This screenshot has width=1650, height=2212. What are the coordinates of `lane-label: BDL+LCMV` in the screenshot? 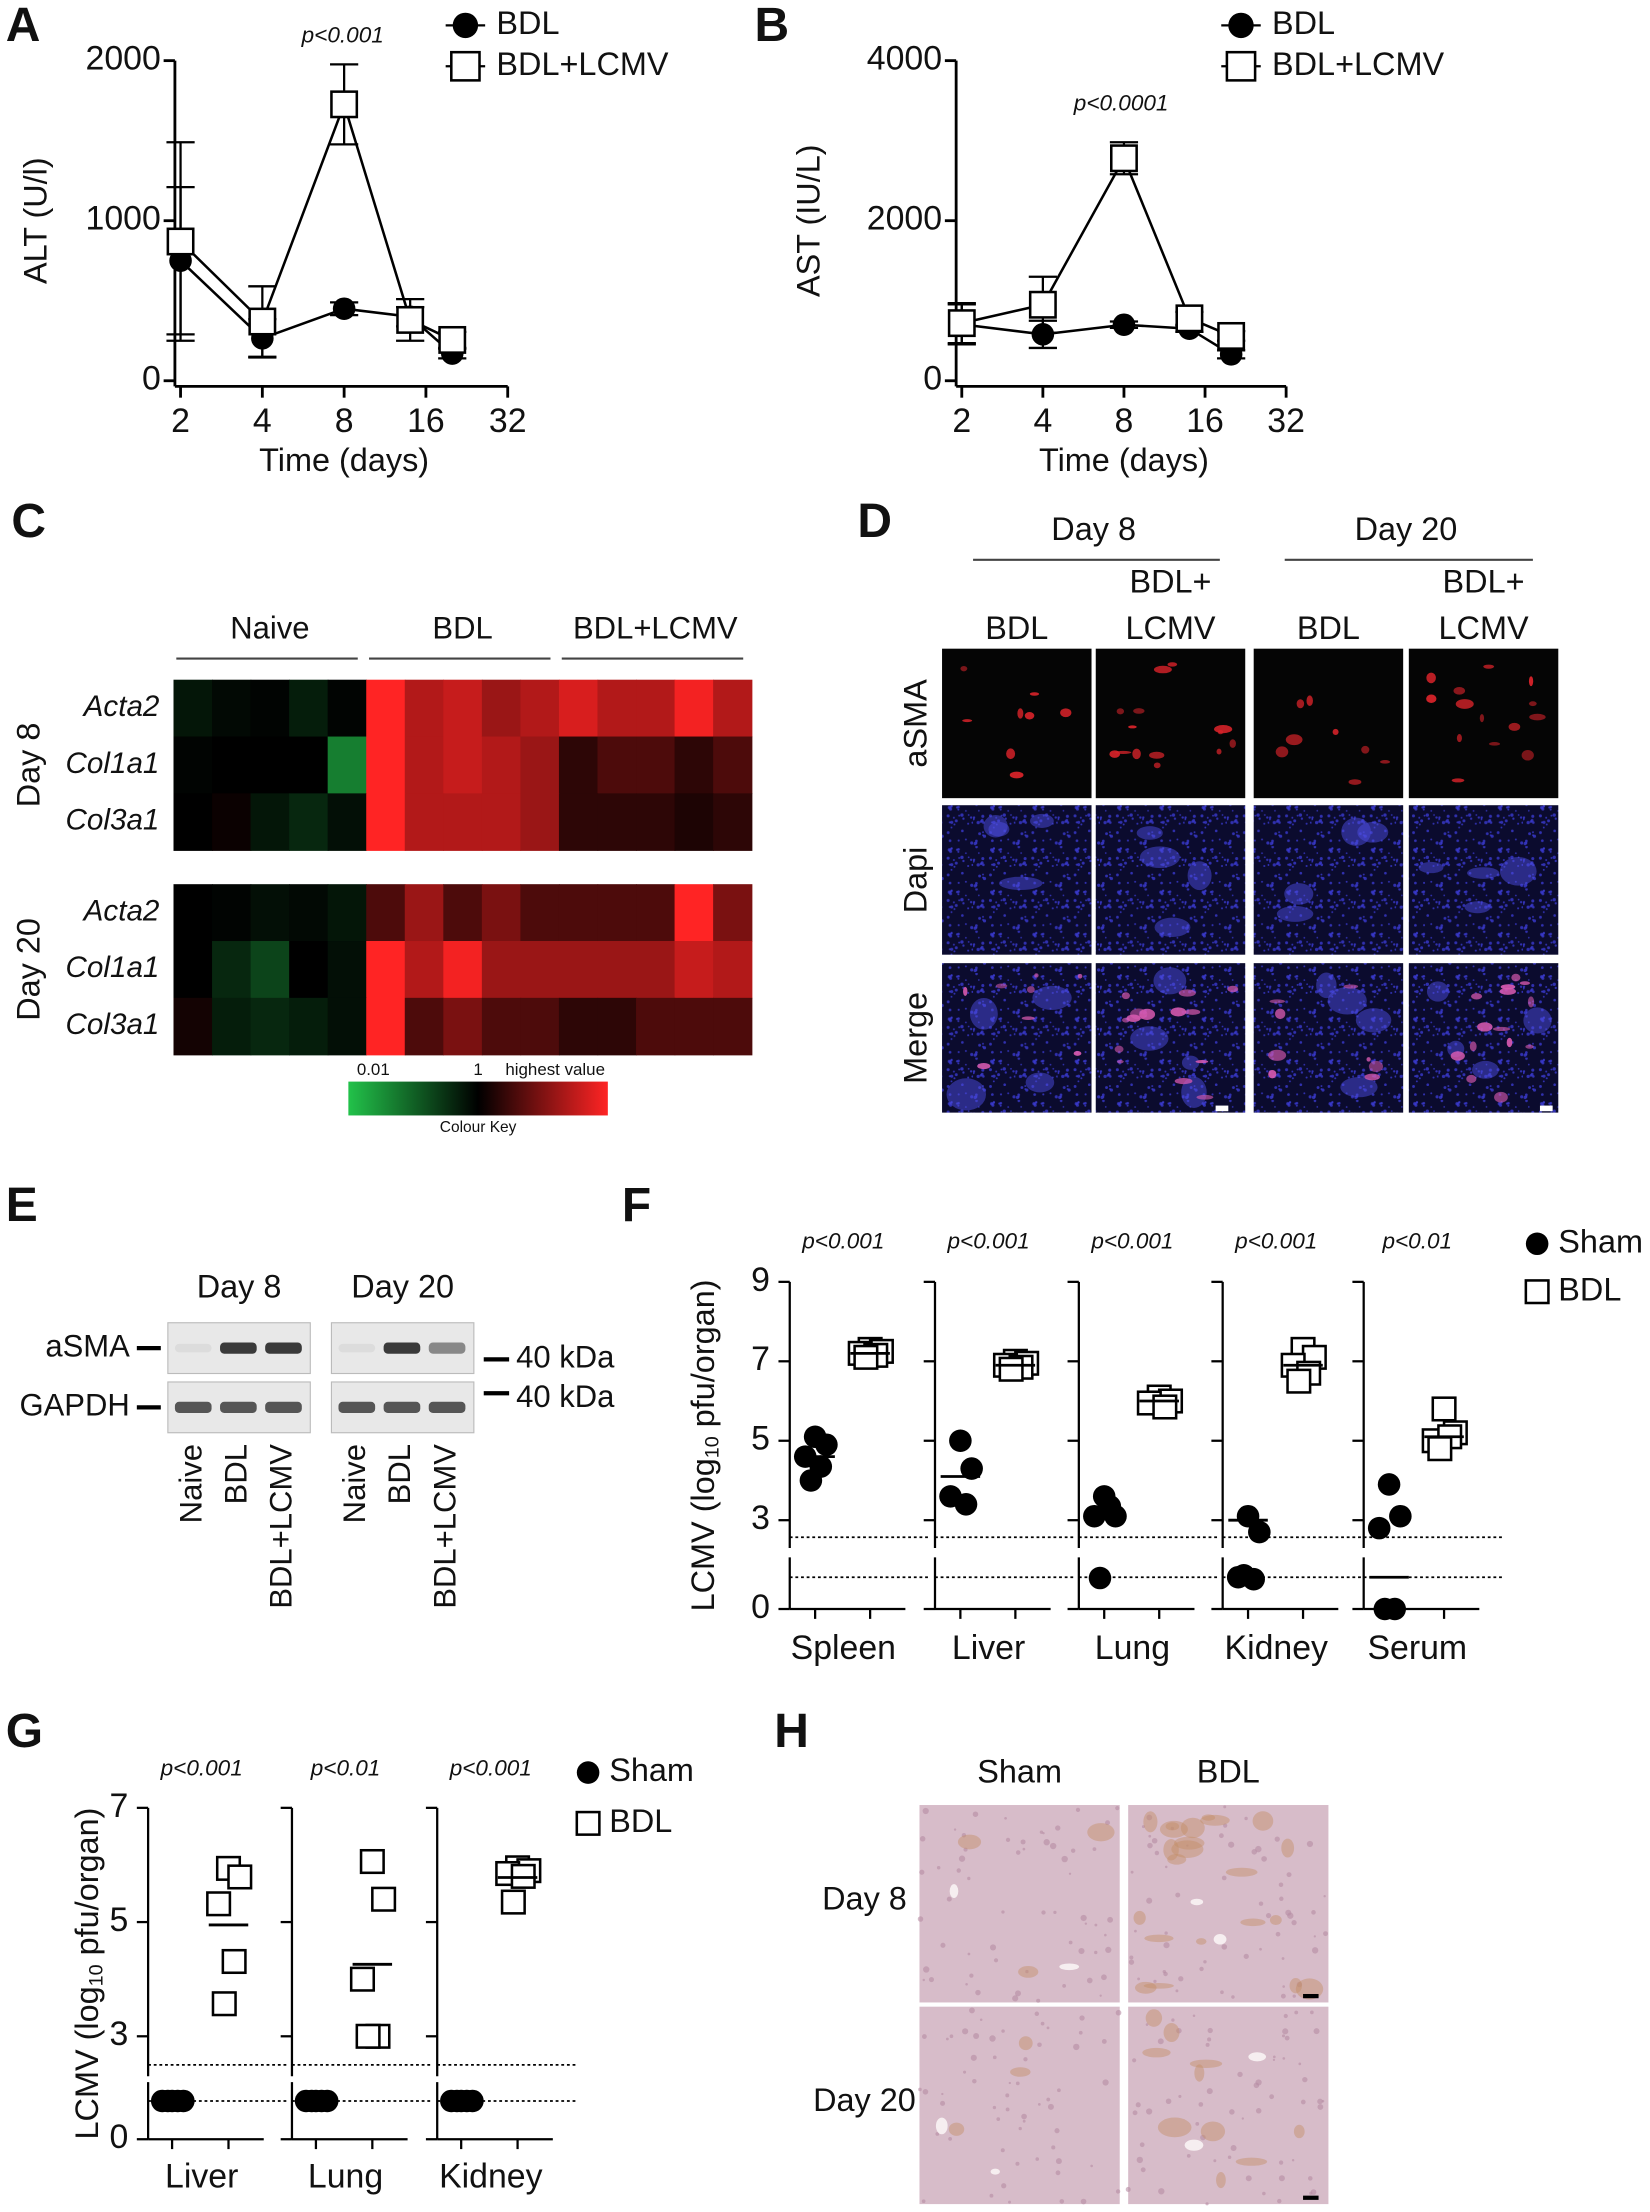 It's located at (281, 1526).